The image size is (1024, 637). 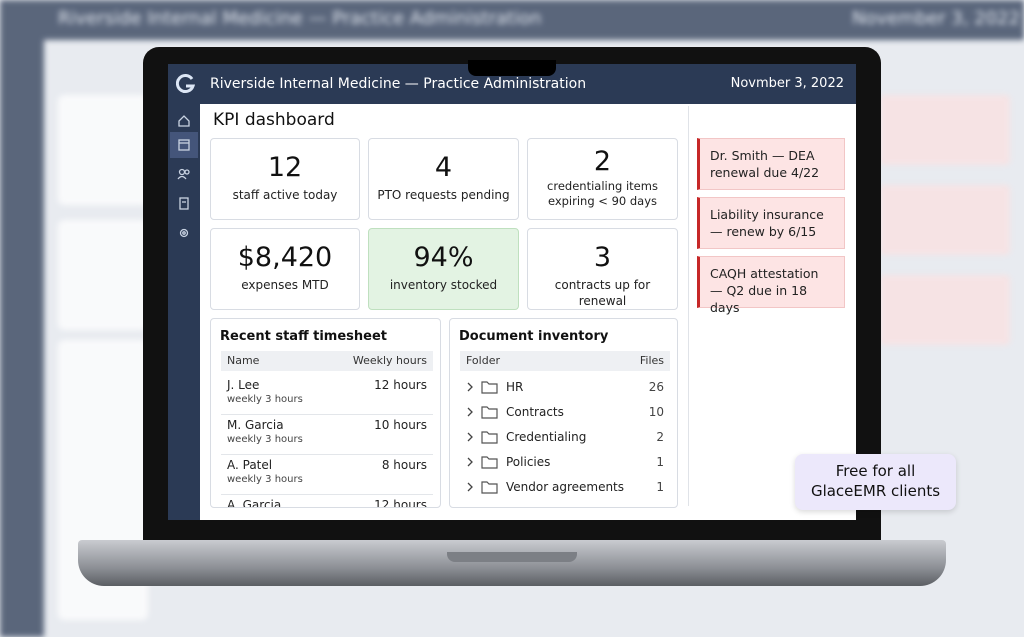 I want to click on folder-row: 1 Policies, so click(x=565, y=462).